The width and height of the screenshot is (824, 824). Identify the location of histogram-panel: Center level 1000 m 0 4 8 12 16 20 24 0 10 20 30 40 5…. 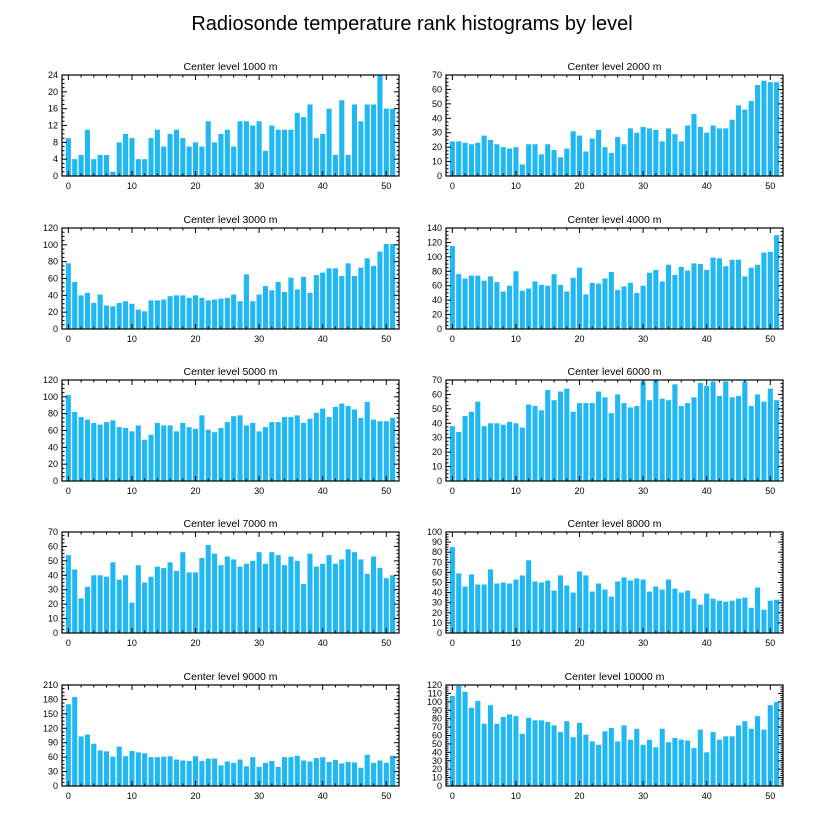
(224, 126).